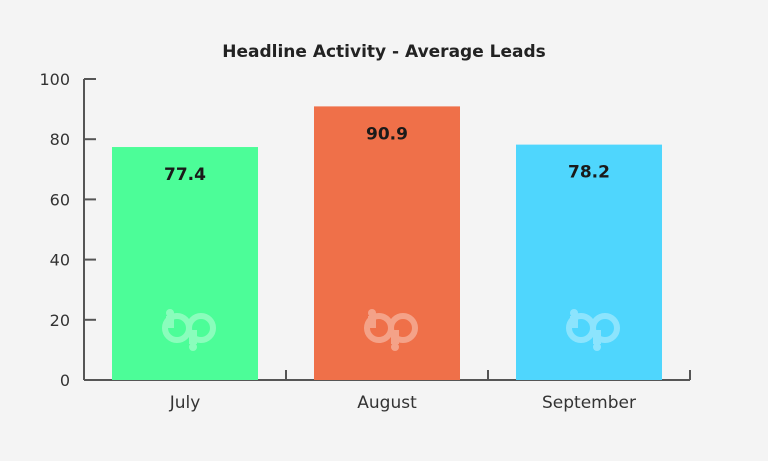  What do you see at coordinates (185, 403) in the screenshot?
I see `x-tick-label: July` at bounding box center [185, 403].